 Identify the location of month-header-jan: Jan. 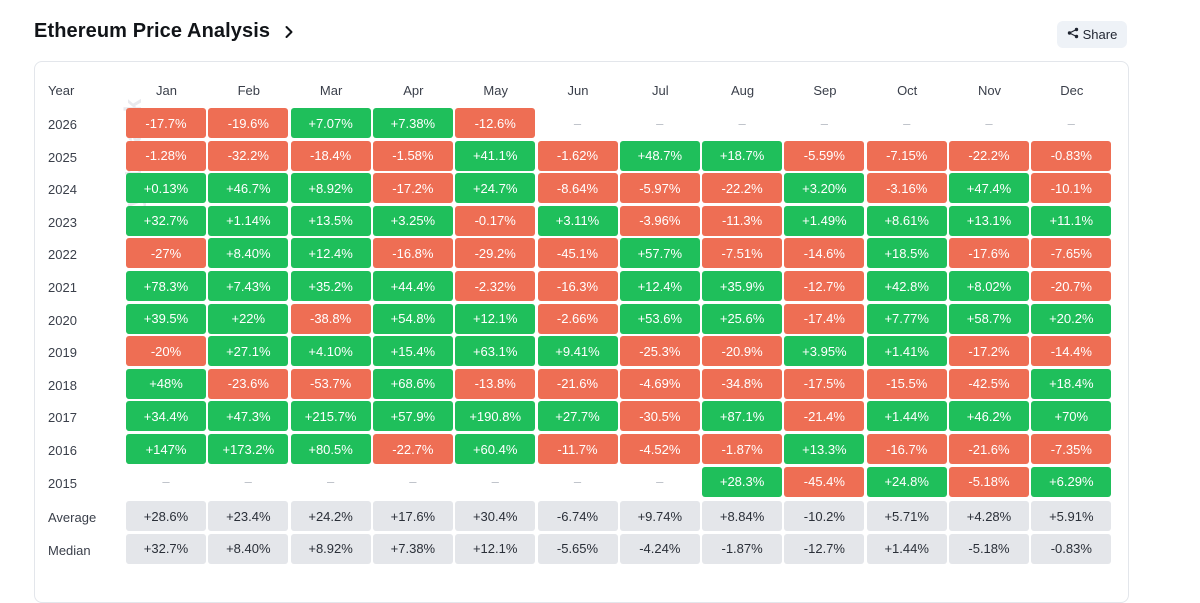
(166, 90).